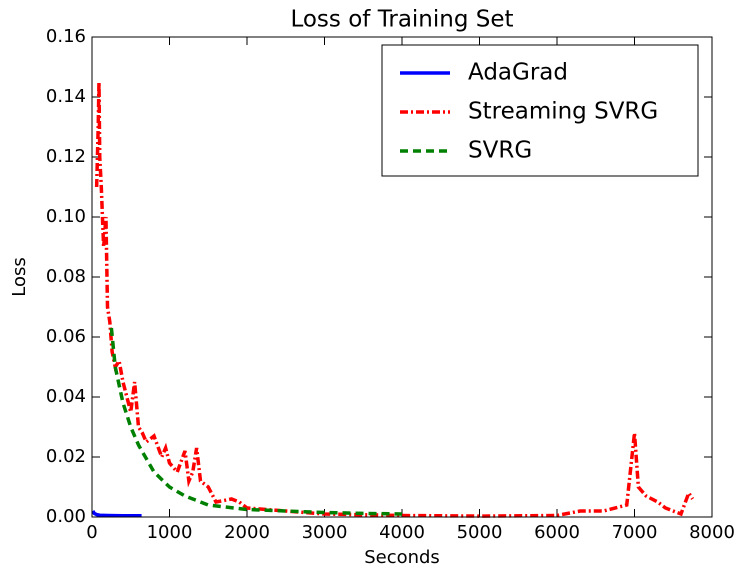  Describe the element at coordinates (91, 532) in the screenshot. I see `x-tick-label: 0` at that location.